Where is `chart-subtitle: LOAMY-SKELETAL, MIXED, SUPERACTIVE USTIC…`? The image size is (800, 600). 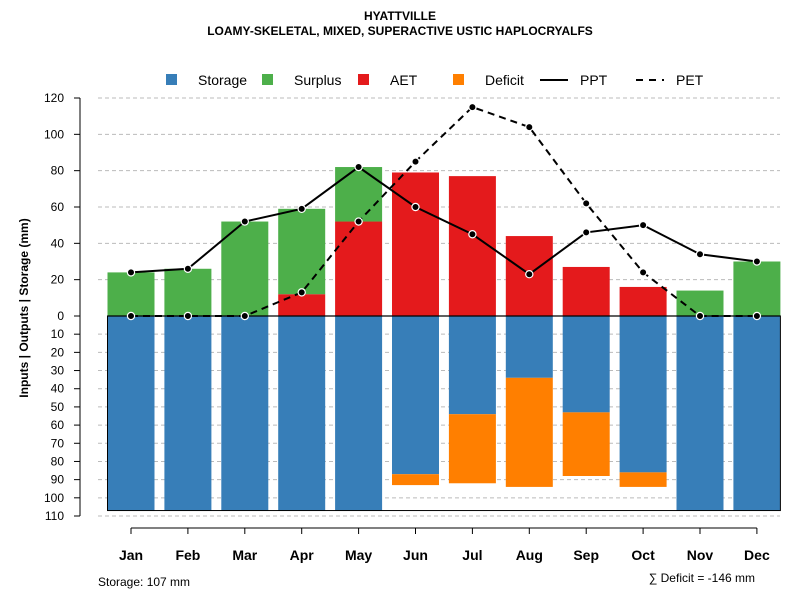
chart-subtitle: LOAMY-SKELETAL, MIXED, SUPERACTIVE USTIC… is located at coordinates (400, 31).